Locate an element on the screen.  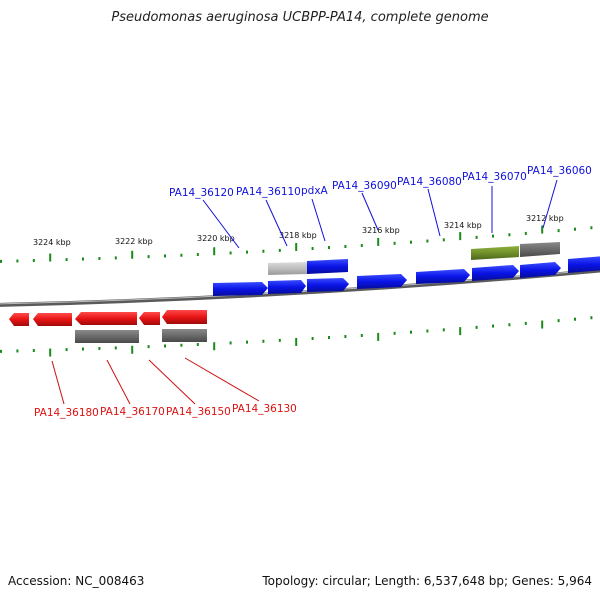
scale-label-3220: 3220 kbp is located at coordinates (216, 238).